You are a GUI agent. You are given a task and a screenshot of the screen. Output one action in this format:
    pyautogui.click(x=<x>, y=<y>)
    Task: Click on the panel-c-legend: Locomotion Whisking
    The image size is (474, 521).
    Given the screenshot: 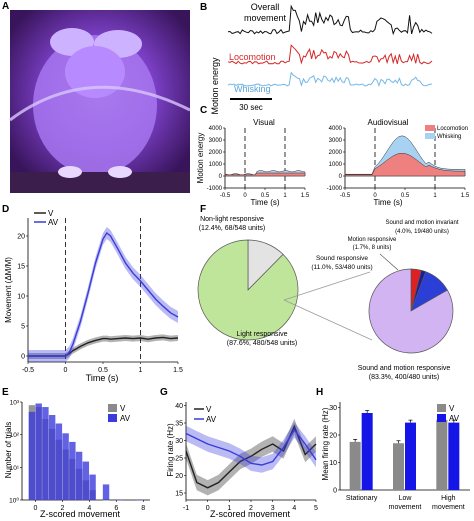 What is the action you would take?
    pyautogui.click(x=446, y=132)
    